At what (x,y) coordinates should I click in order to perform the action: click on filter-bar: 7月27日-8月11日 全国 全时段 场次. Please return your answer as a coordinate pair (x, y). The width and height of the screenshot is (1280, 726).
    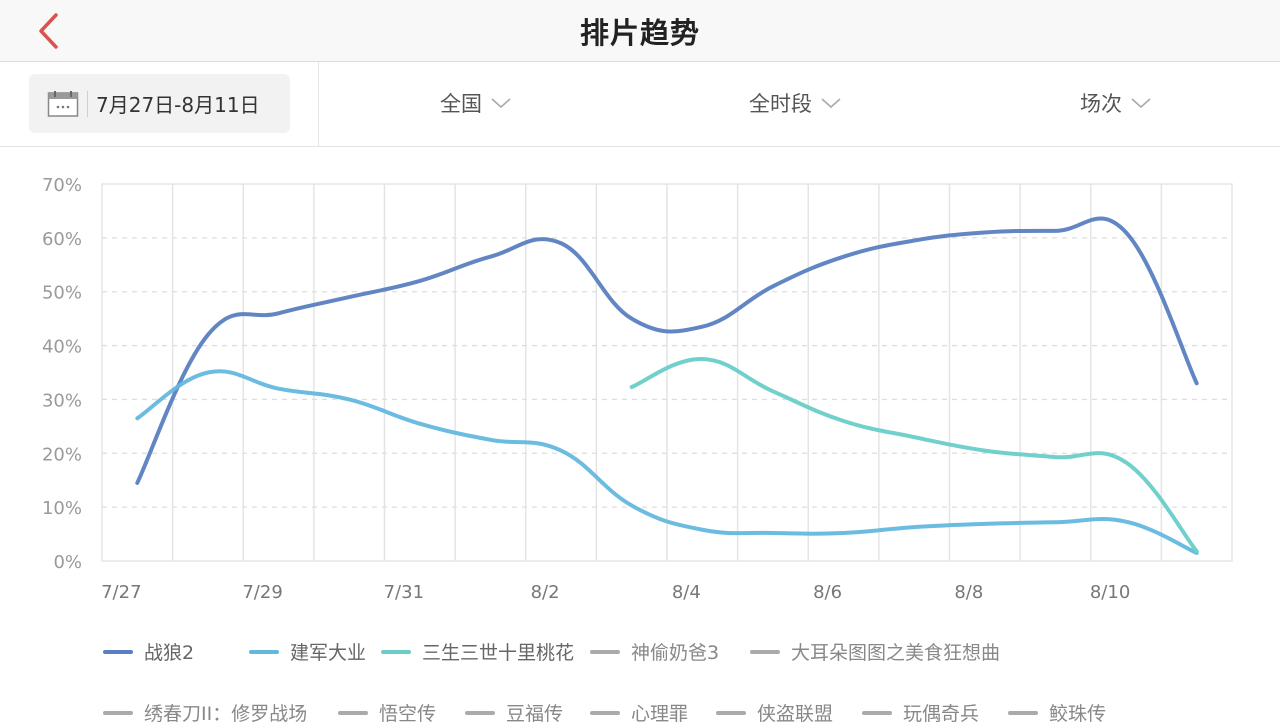
    Looking at the image, I should click on (640, 104).